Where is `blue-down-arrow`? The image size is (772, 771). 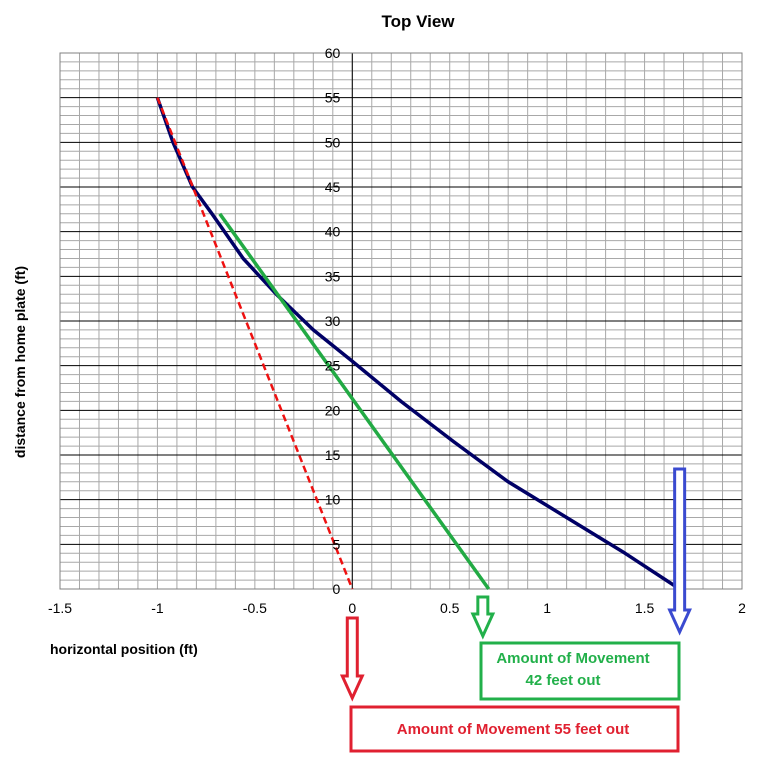 blue-down-arrow is located at coordinates (679, 551).